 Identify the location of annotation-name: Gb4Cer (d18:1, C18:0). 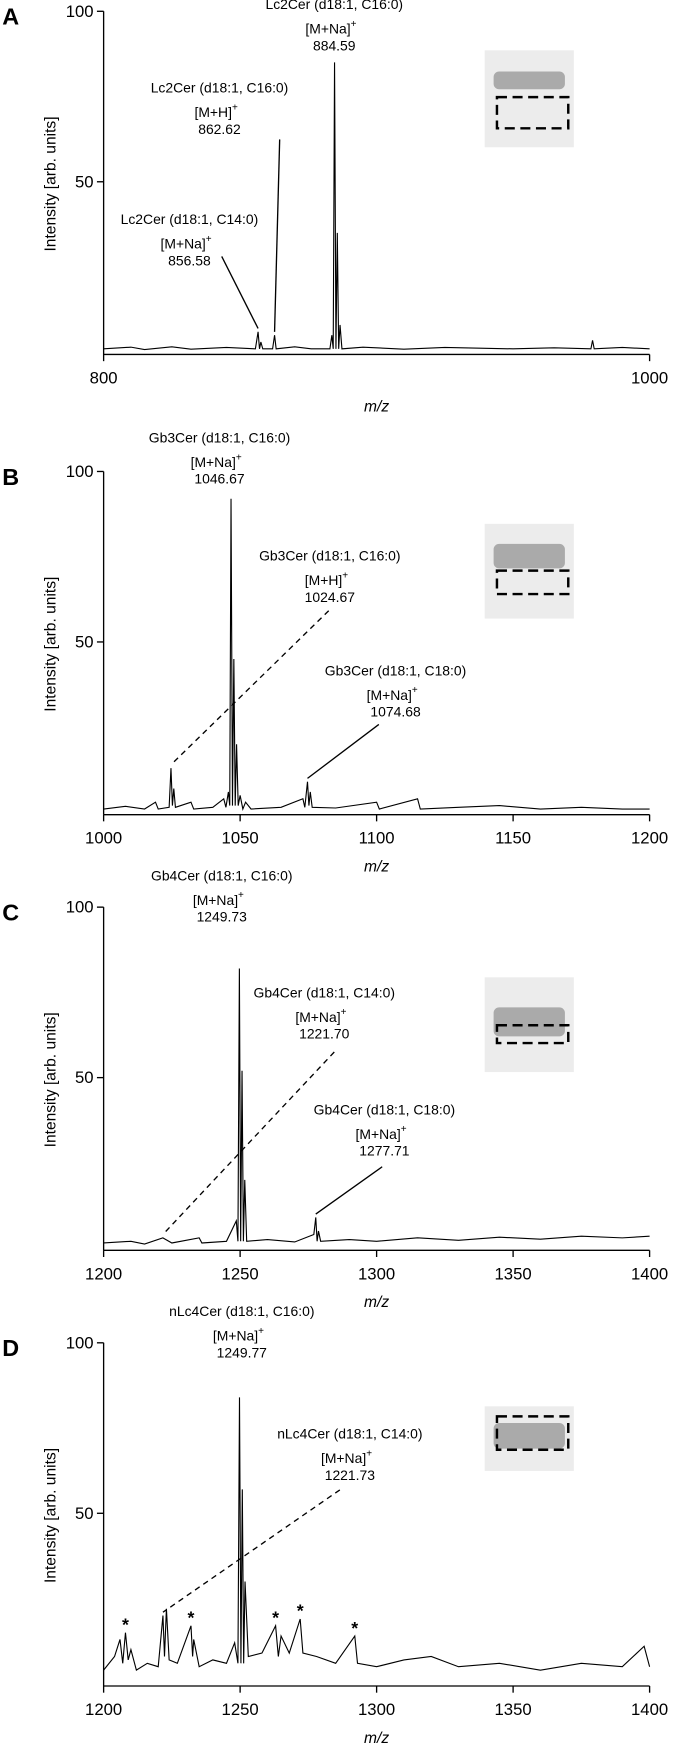
(384, 1109).